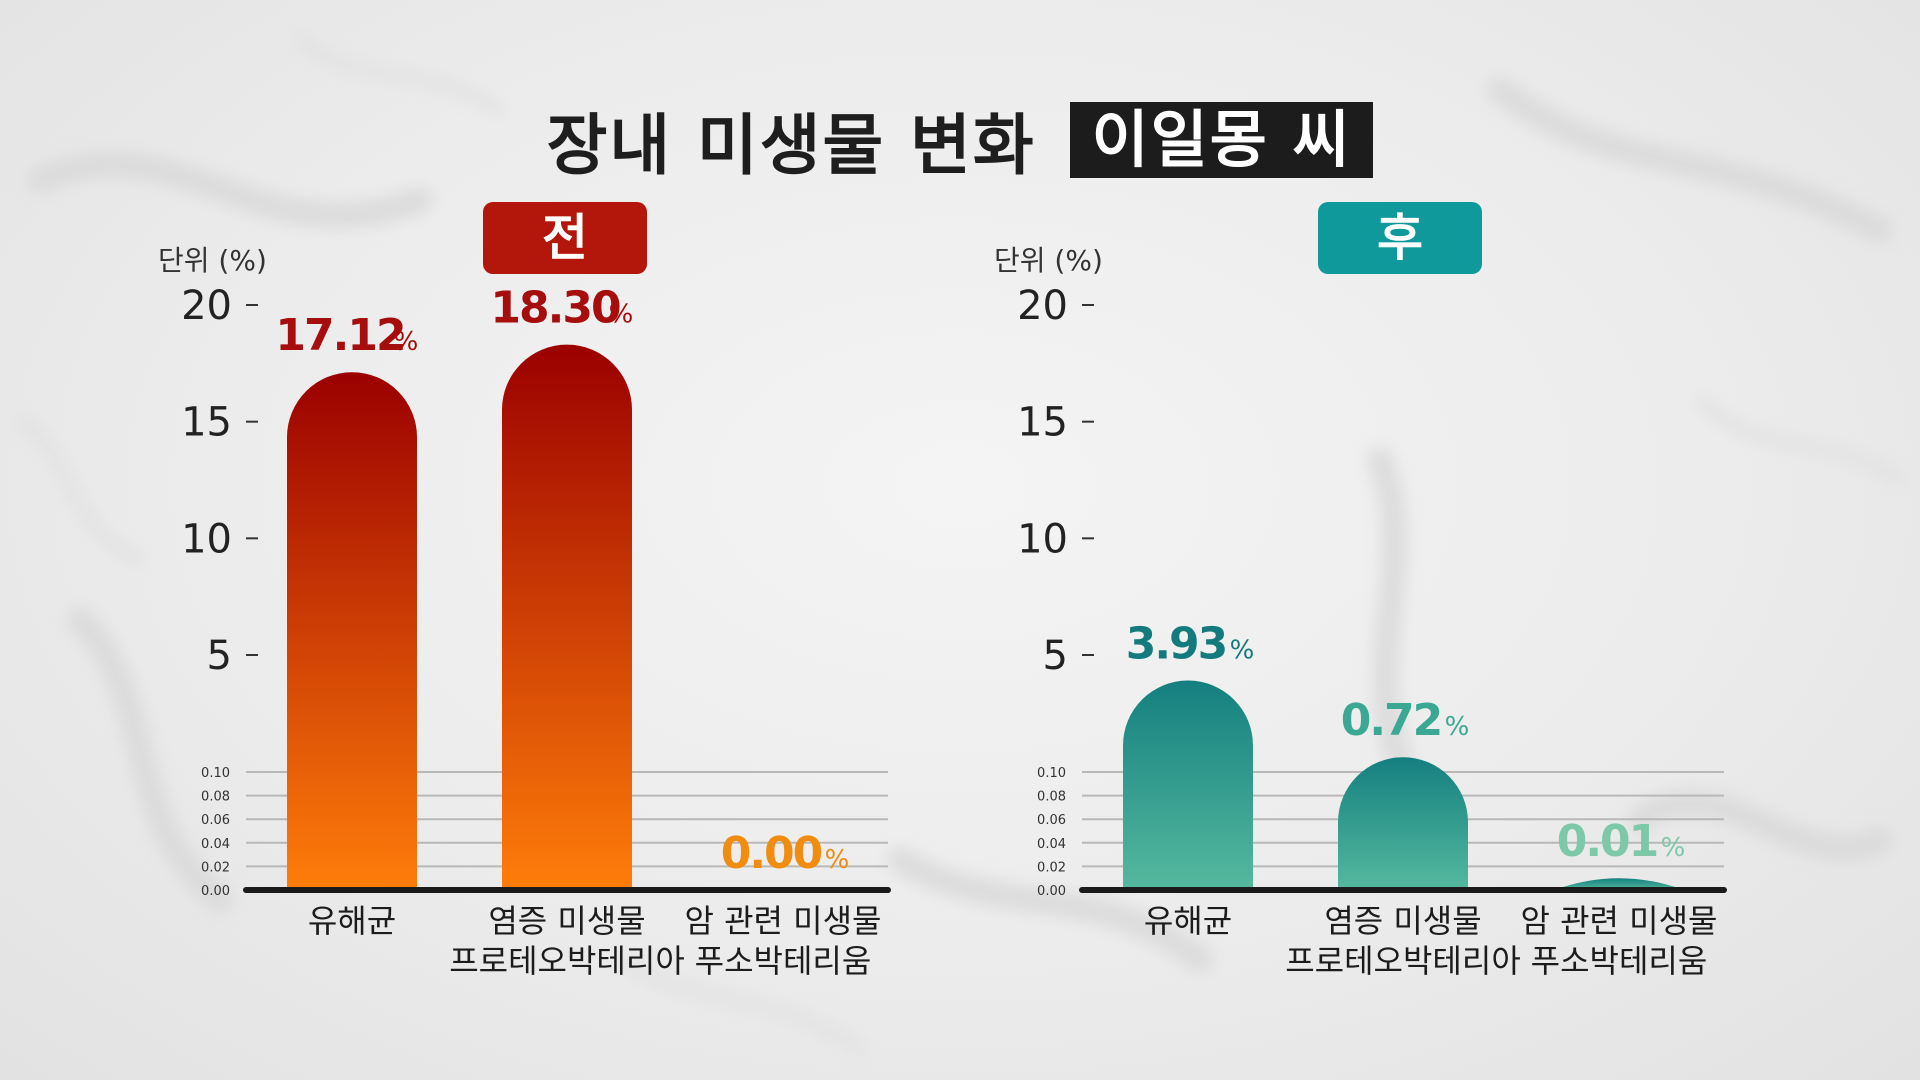 This screenshot has width=1920, height=1080. What do you see at coordinates (1391, 720) in the screenshot?
I see `bar-data-label: 0.72` at bounding box center [1391, 720].